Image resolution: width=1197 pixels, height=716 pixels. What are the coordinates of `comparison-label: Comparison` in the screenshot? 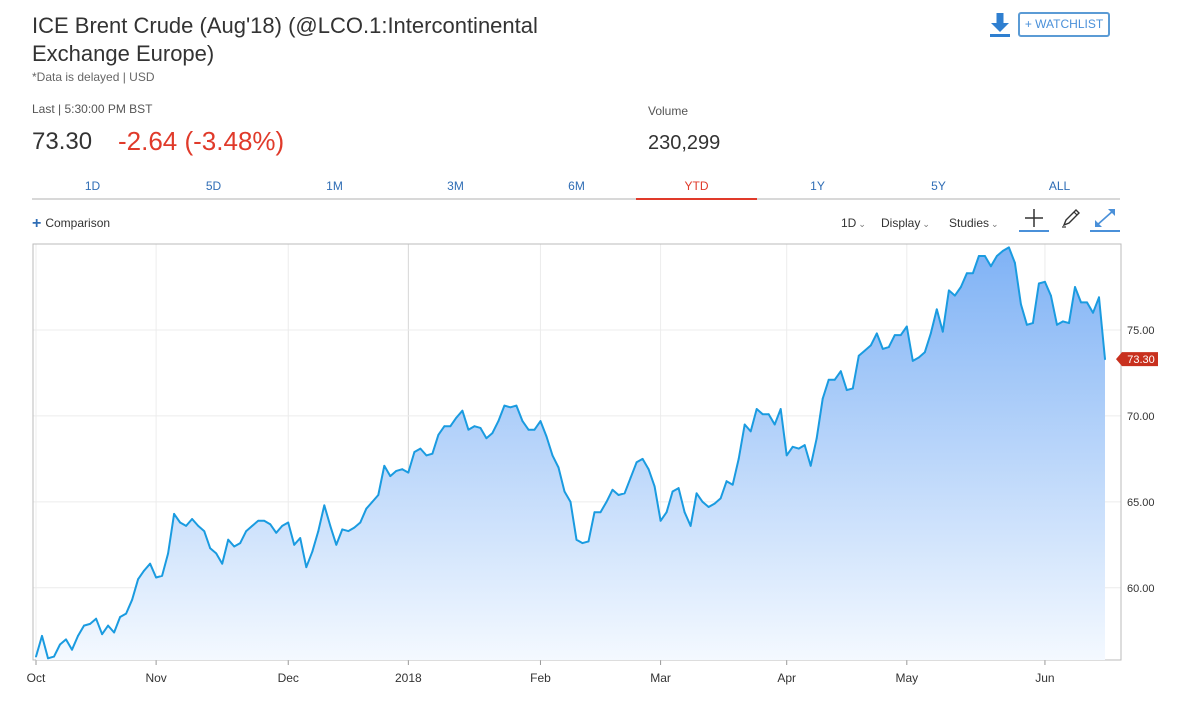 It's located at (78, 223).